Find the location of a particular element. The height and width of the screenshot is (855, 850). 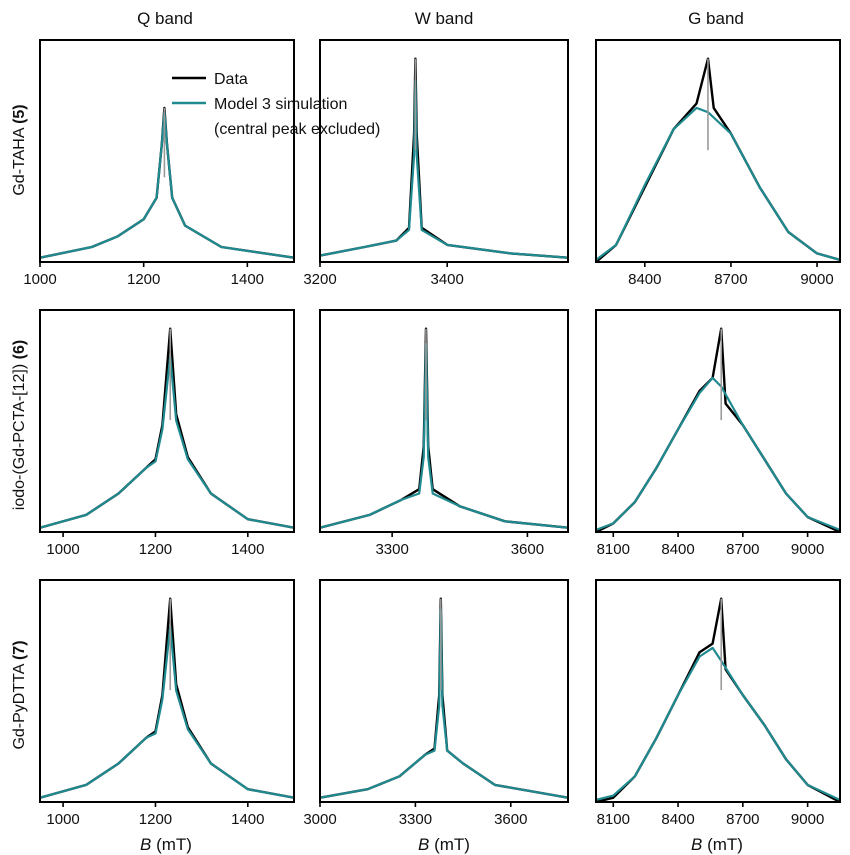

row-label-gd-taha: Gd-TAHA (5) is located at coordinates (19, 149).